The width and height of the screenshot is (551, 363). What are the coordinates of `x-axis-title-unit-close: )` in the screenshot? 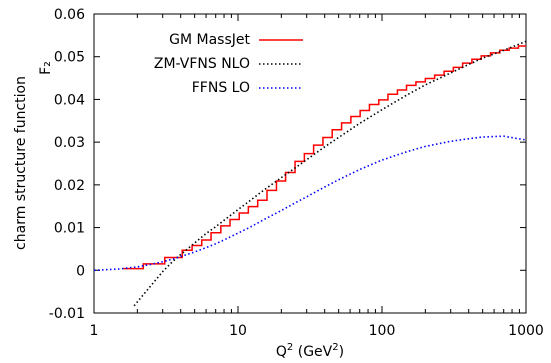 It's located at (341, 352).